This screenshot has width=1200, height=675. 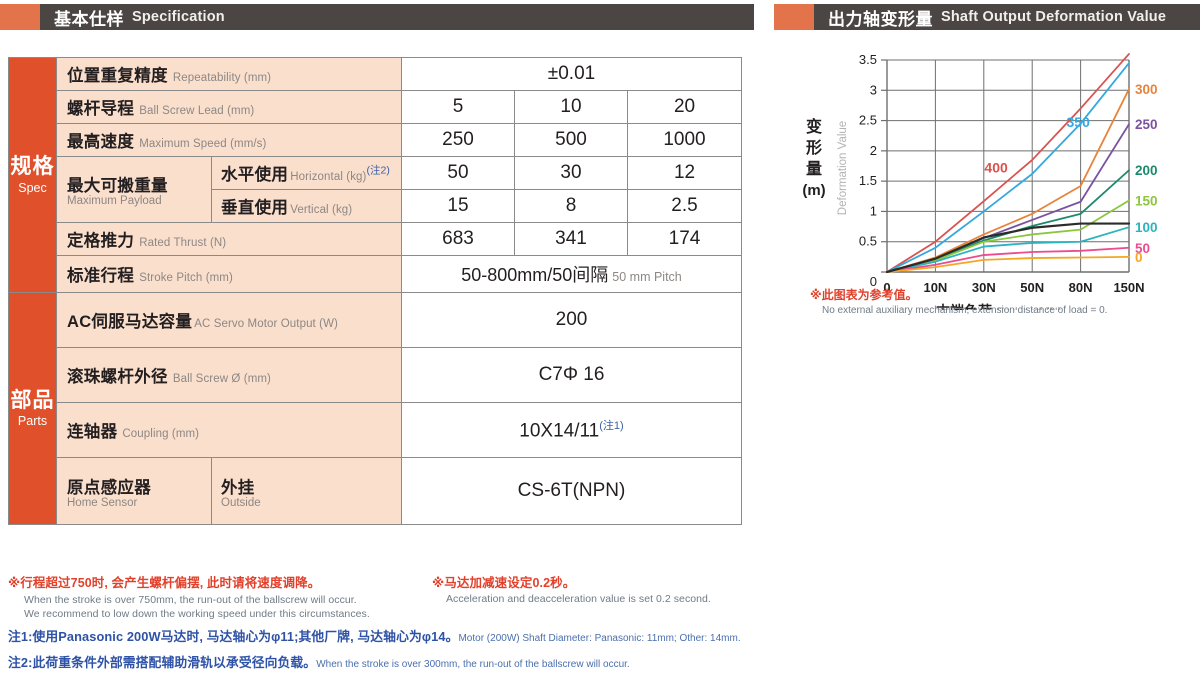 What do you see at coordinates (229, 320) in the screenshot?
I see `row-label-ac-servo-motor-output: AC伺服马达容量 AC Servo Motor Output (W)` at bounding box center [229, 320].